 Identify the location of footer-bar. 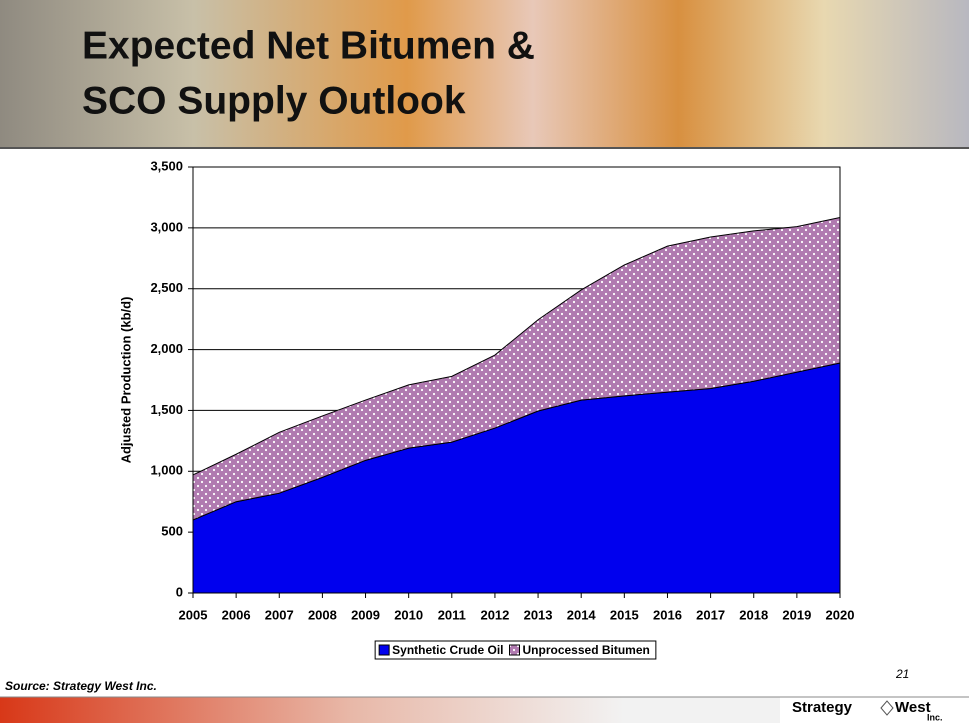
(390, 710).